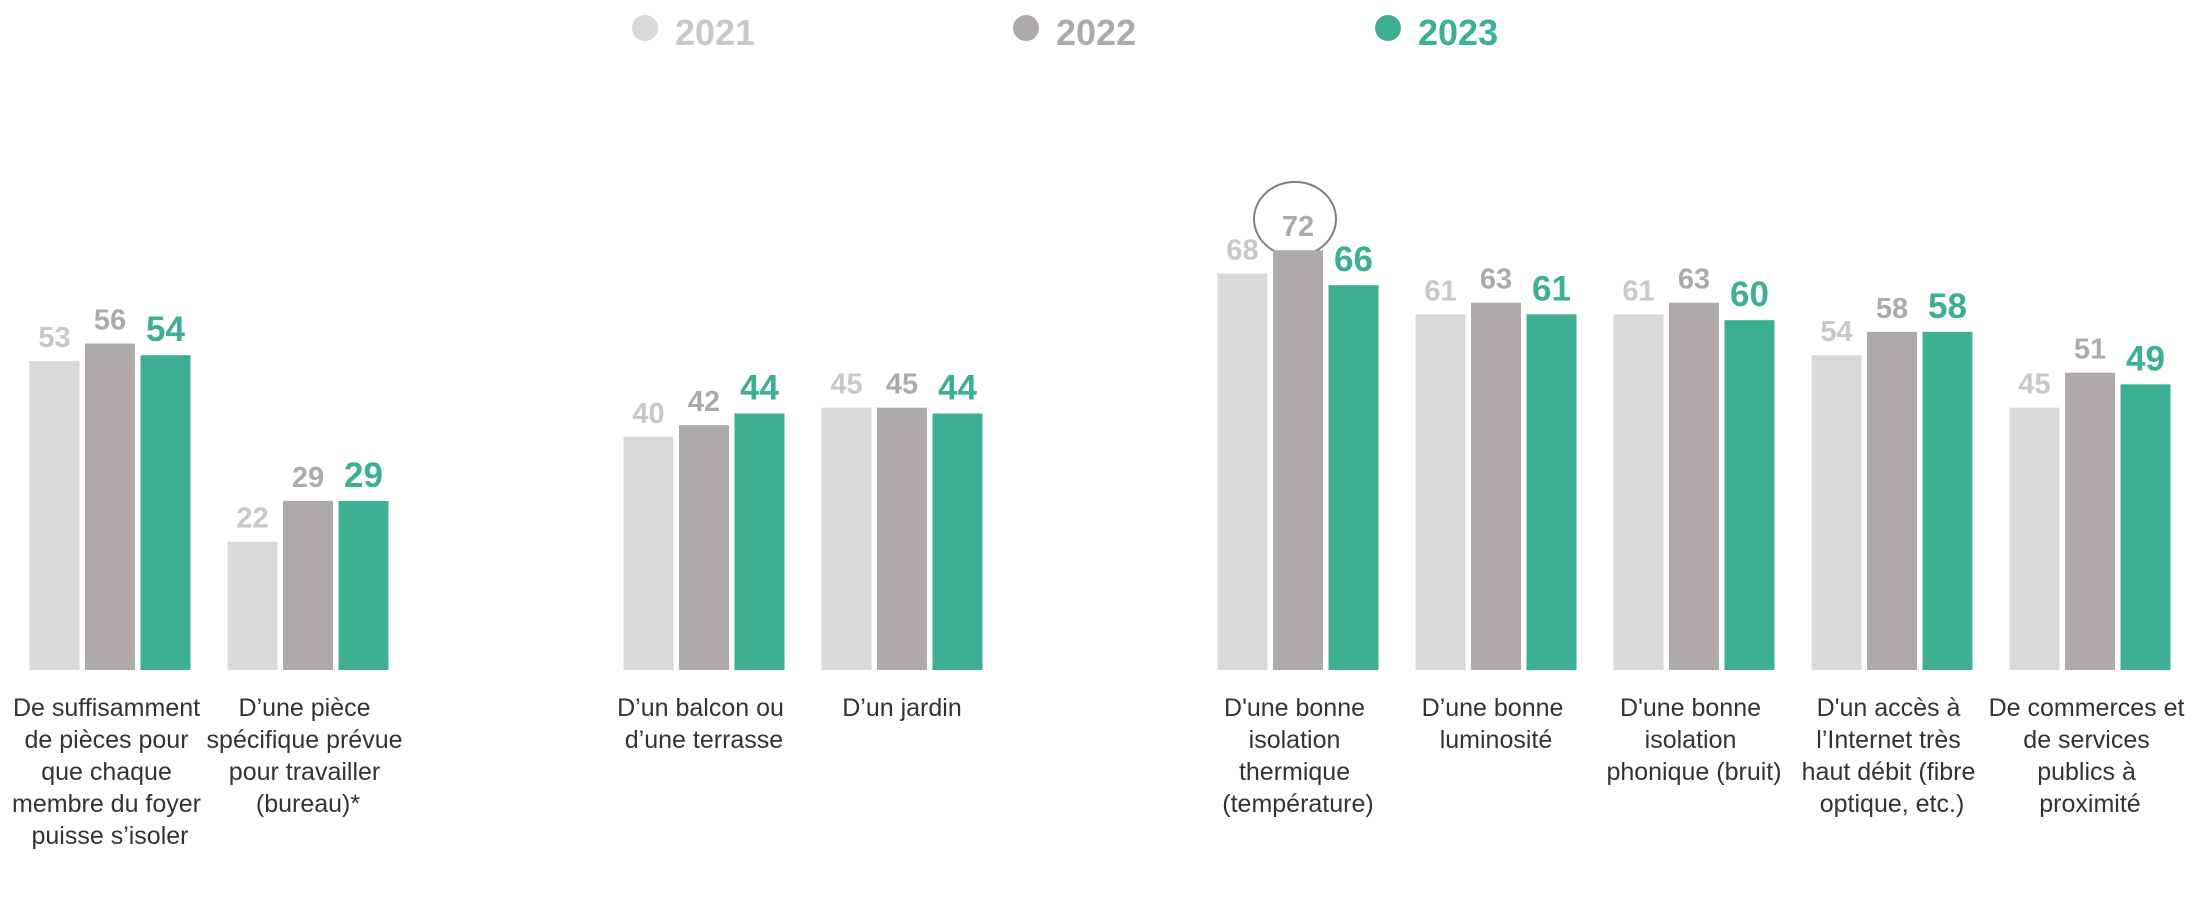 The image size is (2185, 910). Describe the element at coordinates (252, 519) in the screenshot. I see `value-label: 22` at that location.